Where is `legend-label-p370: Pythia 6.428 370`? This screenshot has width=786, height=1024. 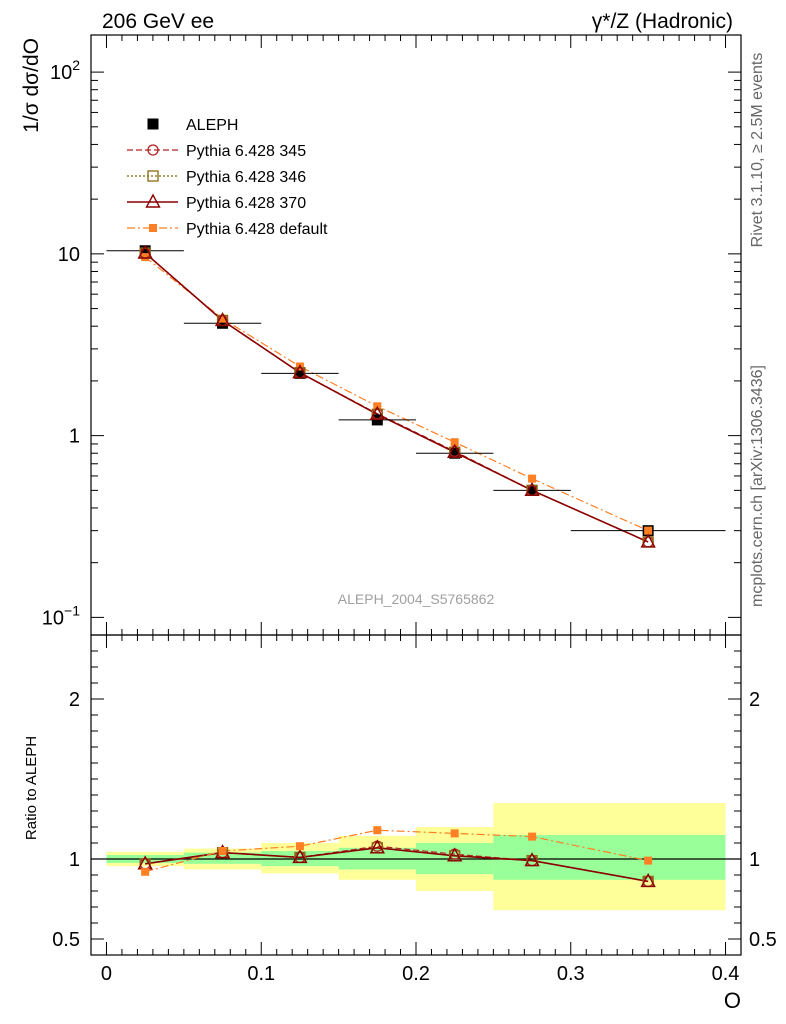 legend-label-p370: Pythia 6.428 370 is located at coordinates (246, 203).